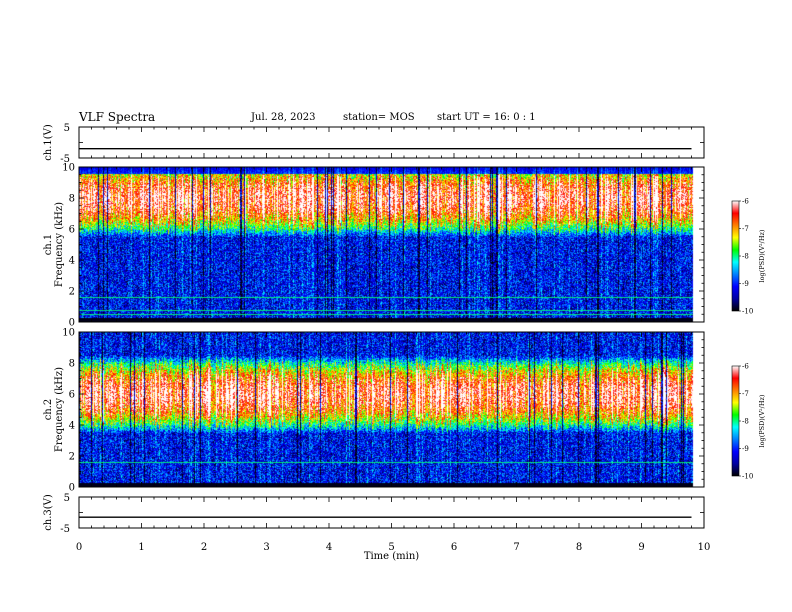 The height and width of the screenshot is (612, 792). What do you see at coordinates (762, 420) in the screenshot?
I see `ch2-colorbar-label: log(PSD)(V²/Hz)` at bounding box center [762, 420].